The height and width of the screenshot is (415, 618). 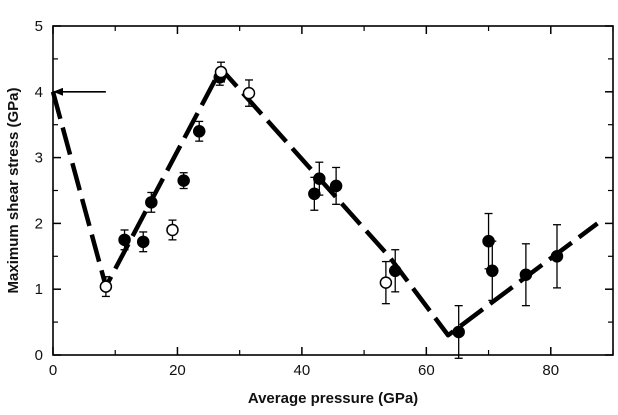 What do you see at coordinates (13, 191) in the screenshot?
I see `y-axis-title: Maximum shear stress (GPa)` at bounding box center [13, 191].